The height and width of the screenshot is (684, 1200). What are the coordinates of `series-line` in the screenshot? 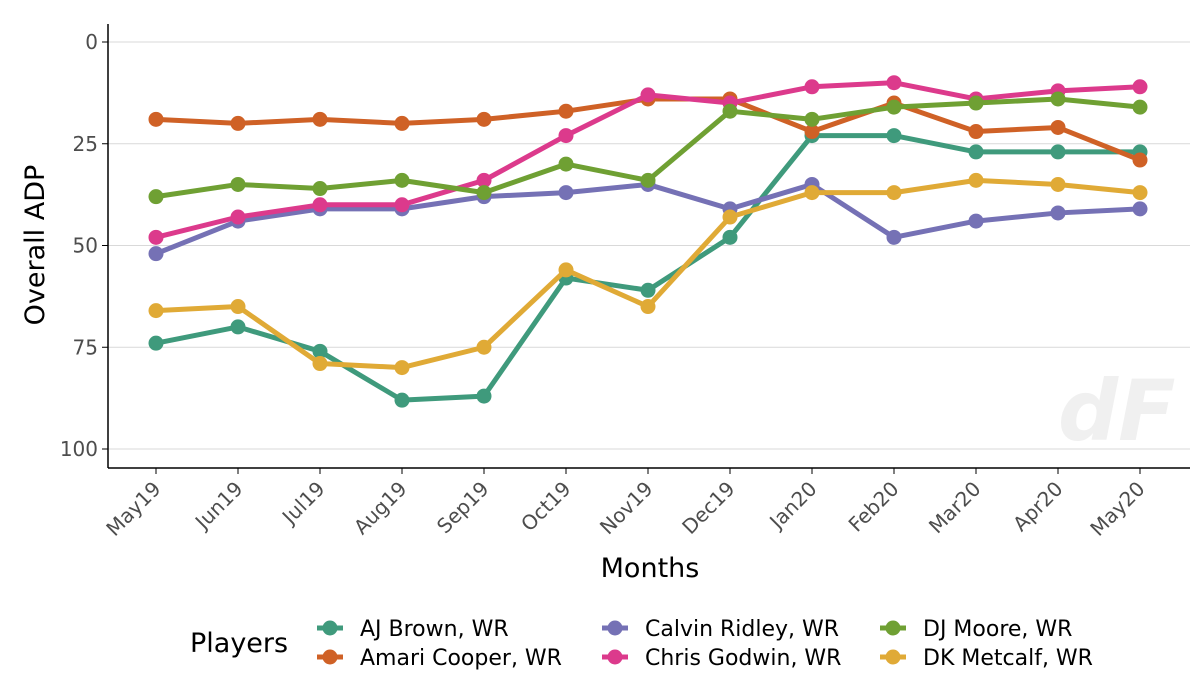 It's located at (648, 219).